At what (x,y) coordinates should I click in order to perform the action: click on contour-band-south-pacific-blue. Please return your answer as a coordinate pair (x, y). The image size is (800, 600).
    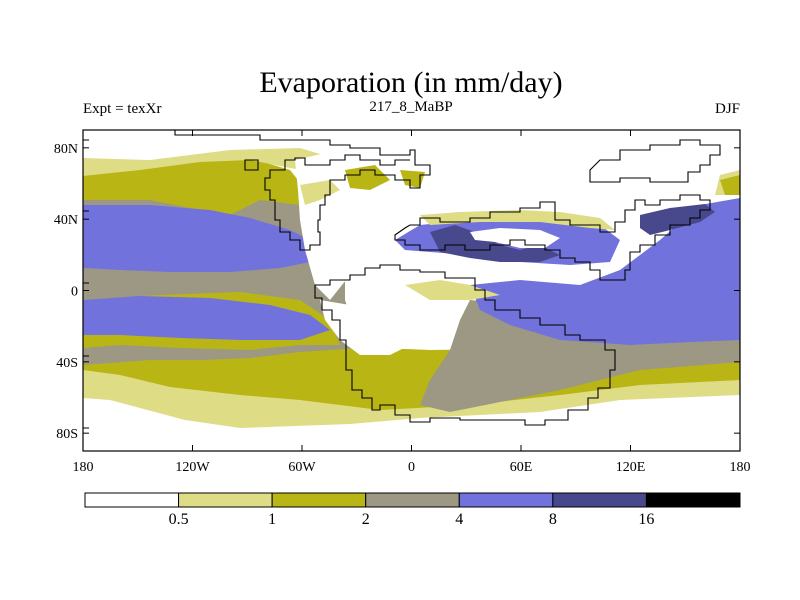
    Looking at the image, I should click on (206, 318).